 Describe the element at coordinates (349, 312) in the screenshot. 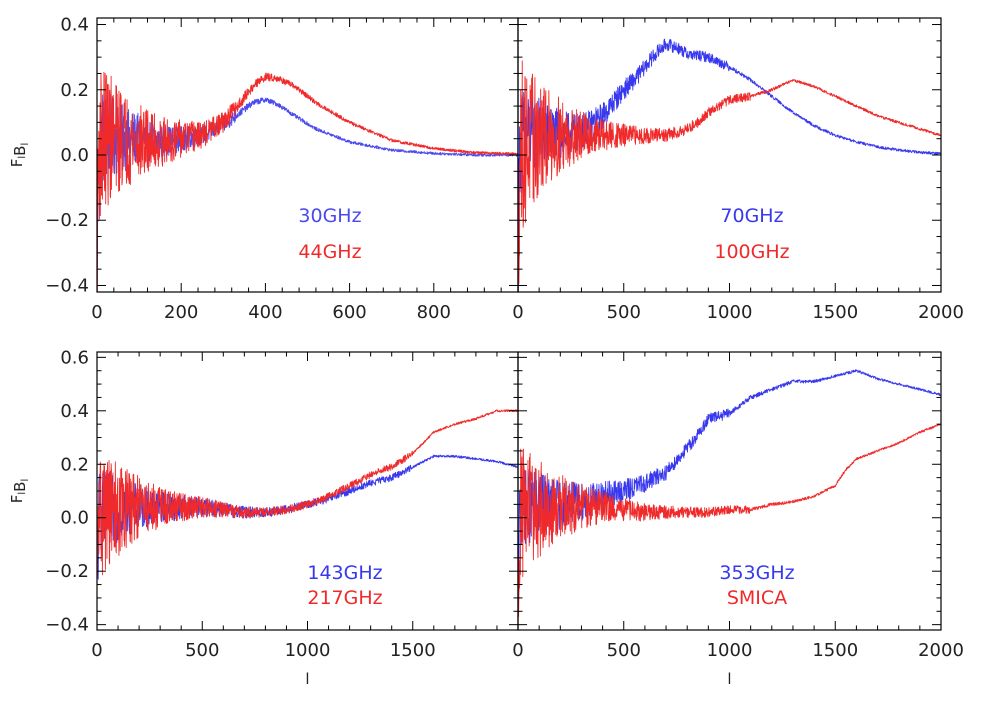

I see `x-tick-label: 600` at that location.